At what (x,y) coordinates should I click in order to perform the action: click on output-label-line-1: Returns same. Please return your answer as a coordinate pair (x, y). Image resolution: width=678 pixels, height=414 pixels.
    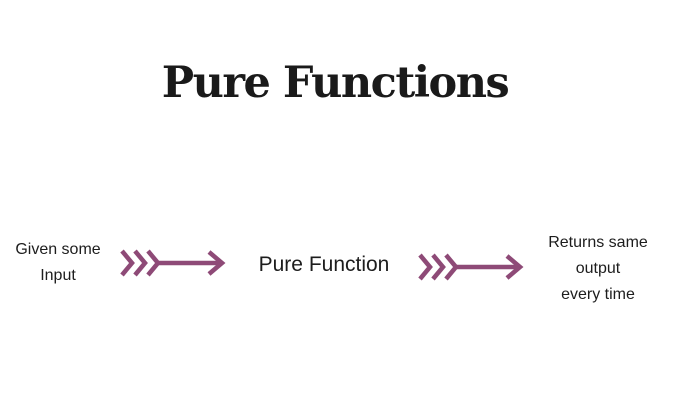
    Looking at the image, I should click on (598, 242).